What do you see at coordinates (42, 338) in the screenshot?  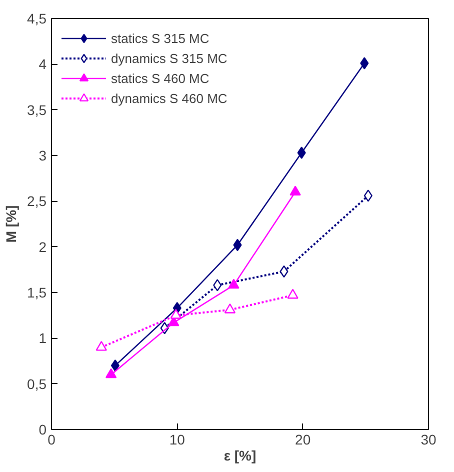 I see `y-tick-label: 1` at bounding box center [42, 338].